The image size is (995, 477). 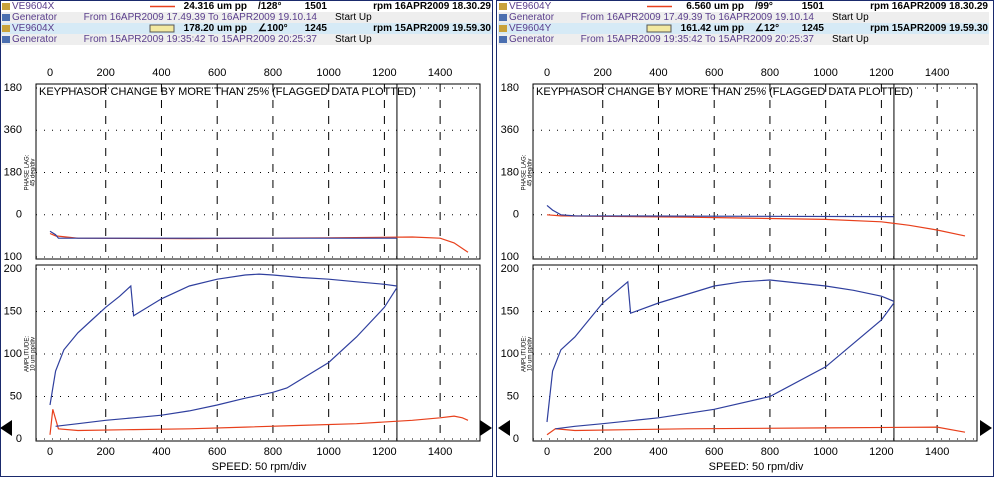 I want to click on phase: /99°, so click(x=764, y=6).